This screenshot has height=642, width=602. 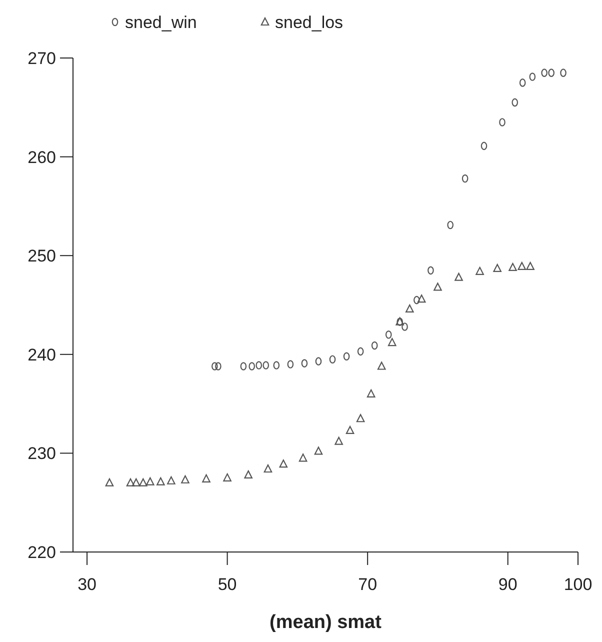 I want to click on y-tick-label: 240, so click(x=42, y=354).